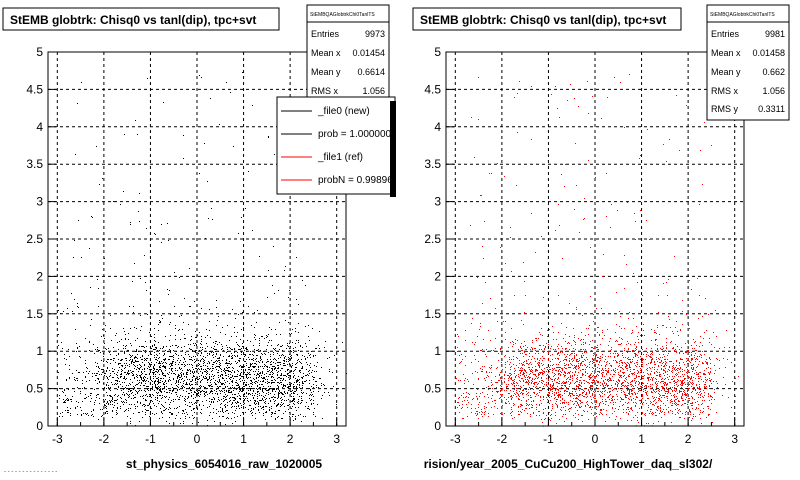  Describe the element at coordinates (340, 157) in the screenshot. I see `legend-label-ref: _file1 (ref)` at that location.